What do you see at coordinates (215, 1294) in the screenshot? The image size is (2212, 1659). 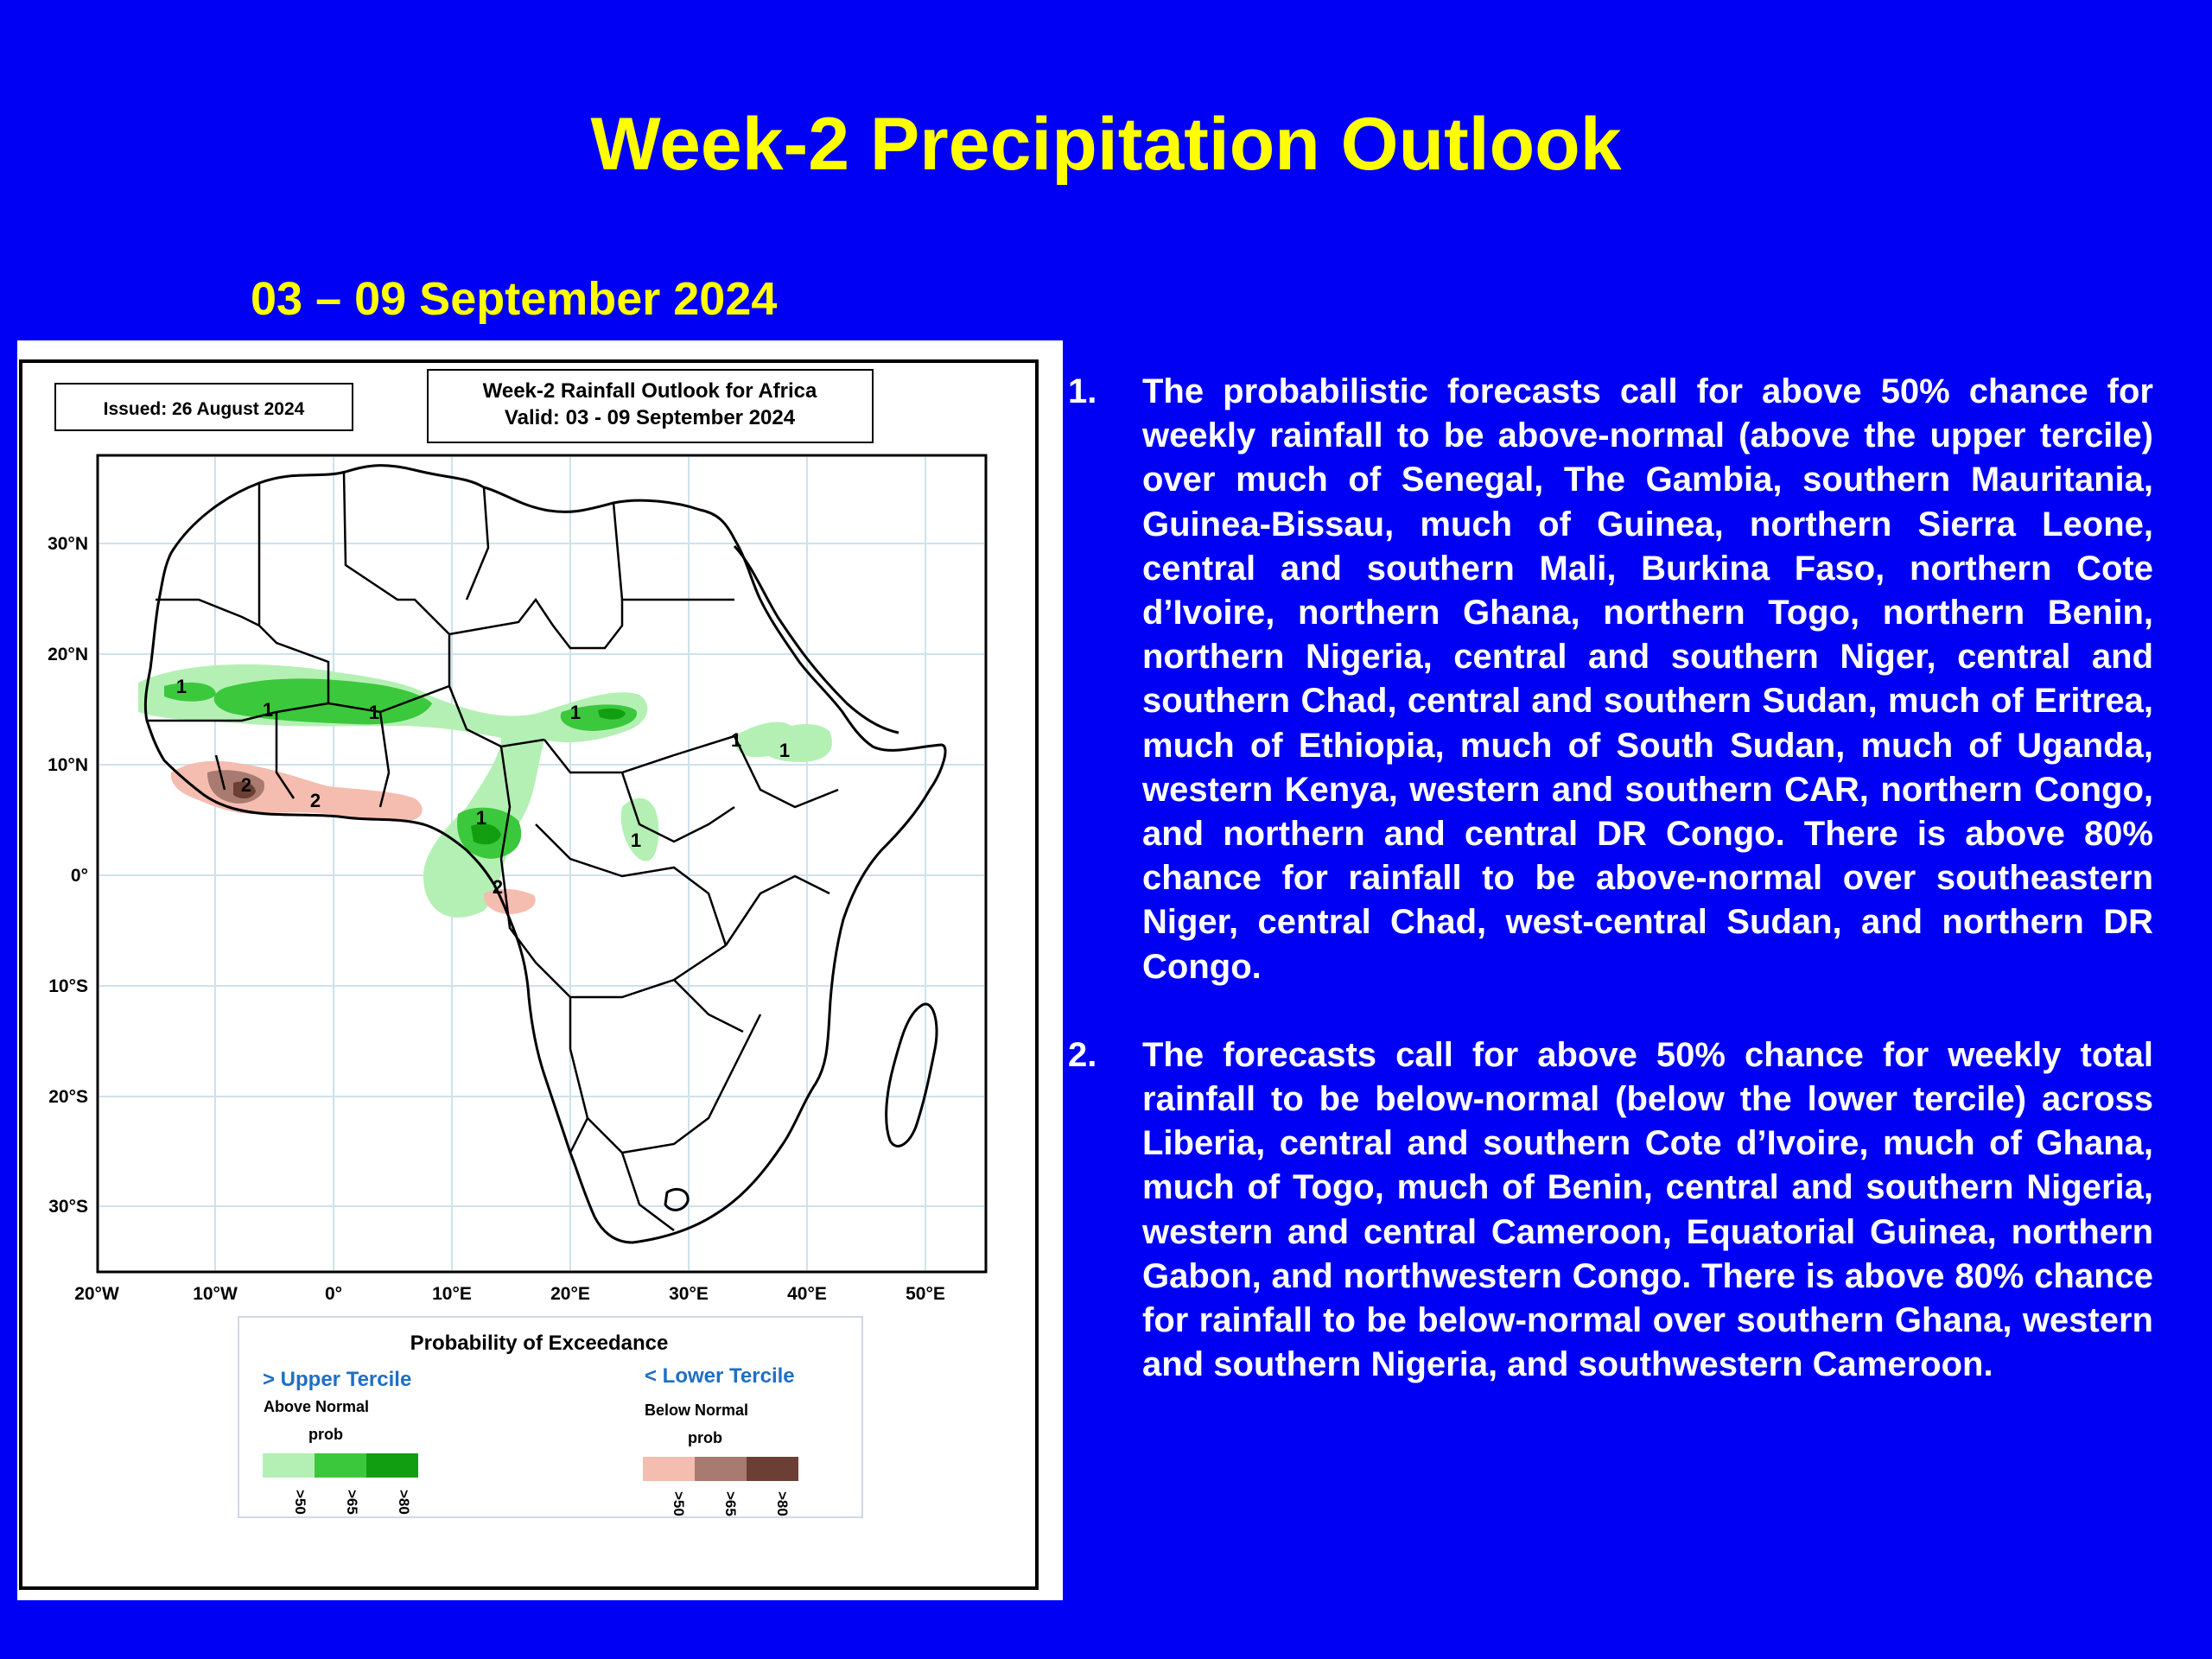 I see `lon-label: 10°W` at bounding box center [215, 1294].